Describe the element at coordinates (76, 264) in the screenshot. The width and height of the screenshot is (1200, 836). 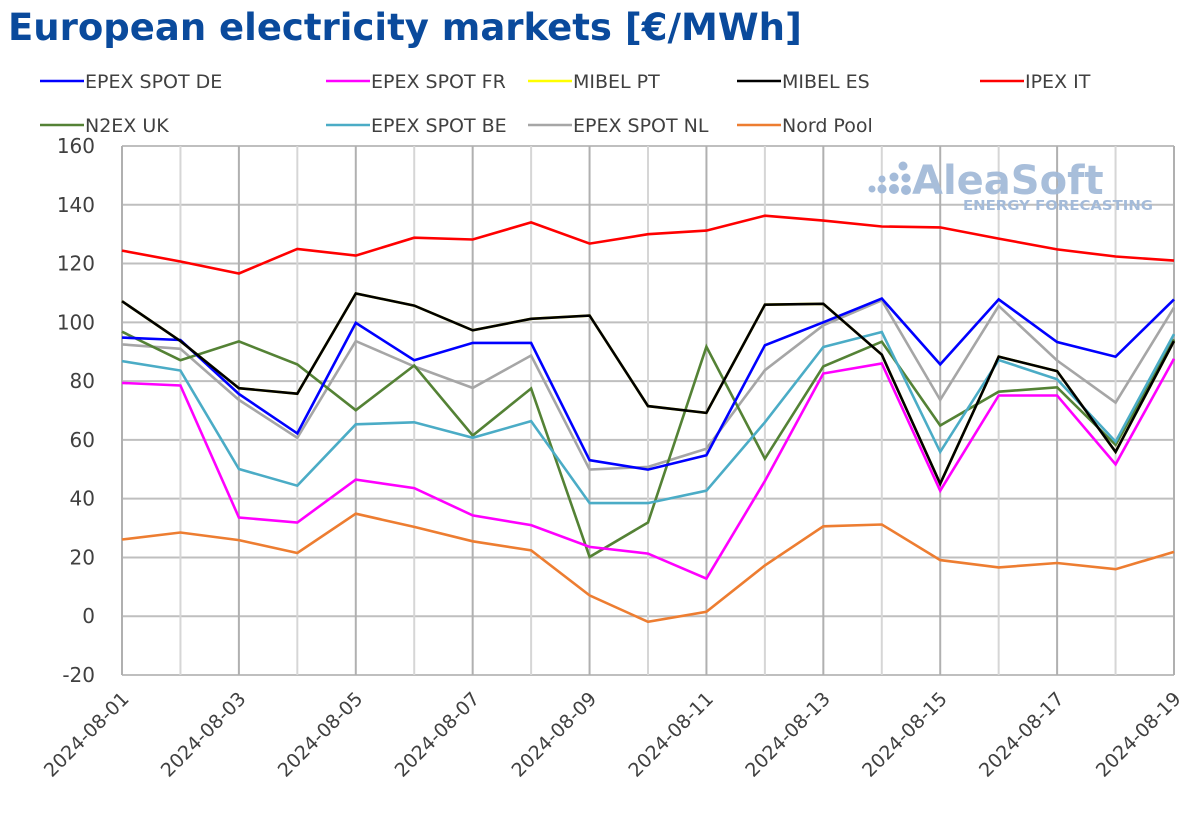
I see `y-tick-label: 120` at that location.